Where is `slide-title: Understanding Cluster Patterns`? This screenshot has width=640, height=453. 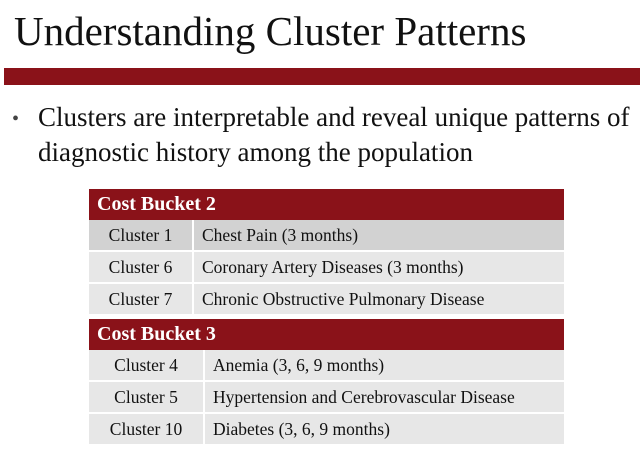 slide-title: Understanding Cluster Patterns is located at coordinates (270, 31).